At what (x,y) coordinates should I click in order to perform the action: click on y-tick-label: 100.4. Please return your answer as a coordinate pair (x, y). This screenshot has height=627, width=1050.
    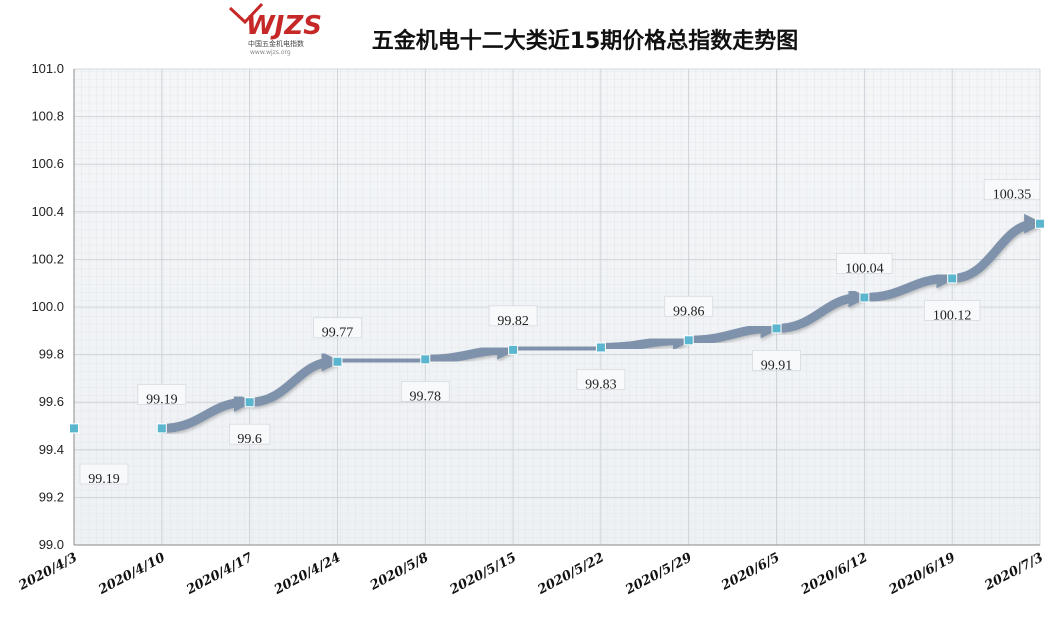
    Looking at the image, I should click on (47, 211).